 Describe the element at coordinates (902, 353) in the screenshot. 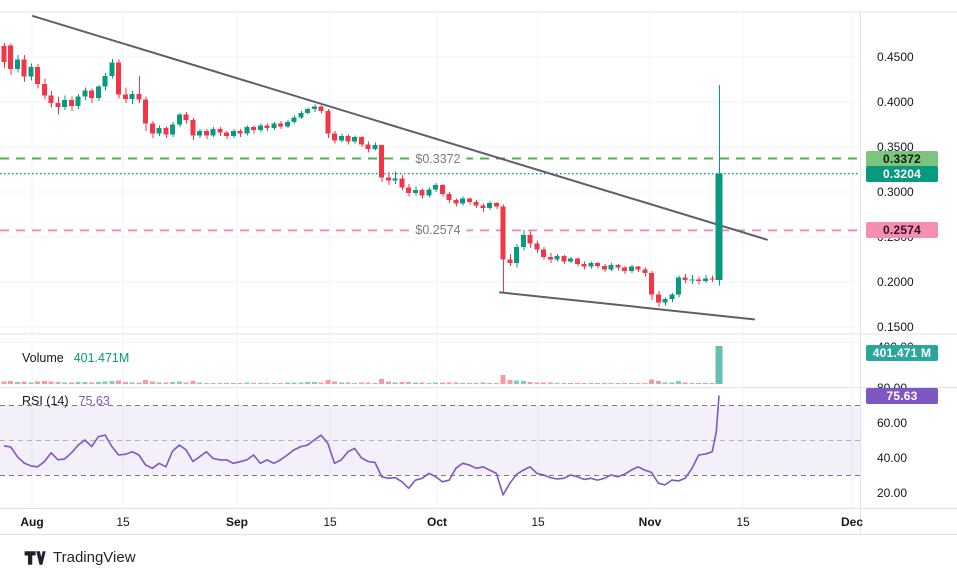

I see `volume-badge: 401.471 M` at that location.